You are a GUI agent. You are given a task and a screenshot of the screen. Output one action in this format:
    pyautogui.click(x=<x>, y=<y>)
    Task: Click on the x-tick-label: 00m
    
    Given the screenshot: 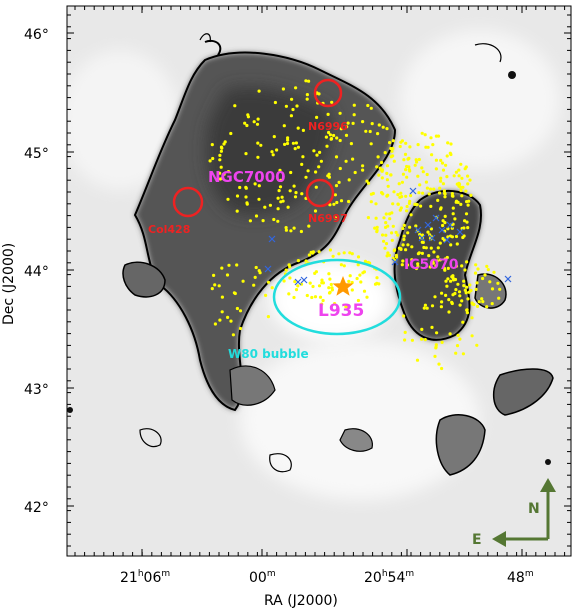 What is the action you would take?
    pyautogui.click(x=262, y=577)
    